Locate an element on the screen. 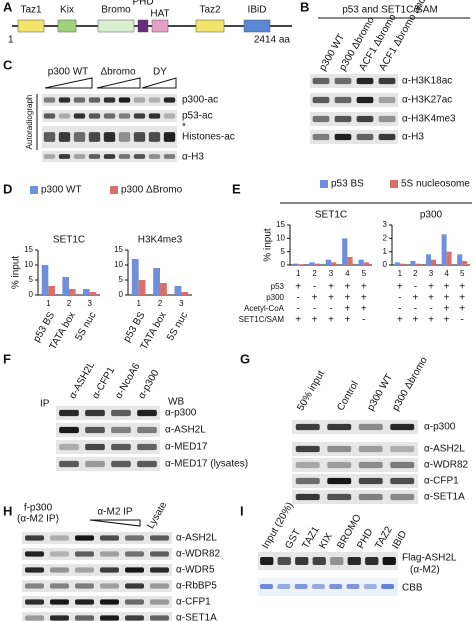 The width and height of the screenshot is (474, 621). group-label: Δbromo is located at coordinates (117, 72).